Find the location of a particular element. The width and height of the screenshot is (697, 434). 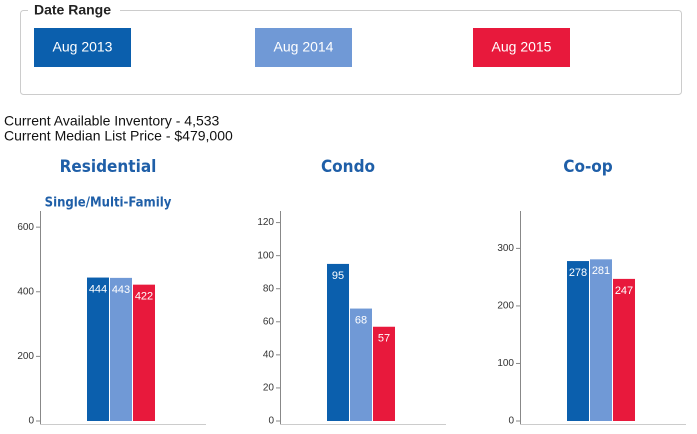

date-button-label: Aug 2013 is located at coordinates (83, 47).